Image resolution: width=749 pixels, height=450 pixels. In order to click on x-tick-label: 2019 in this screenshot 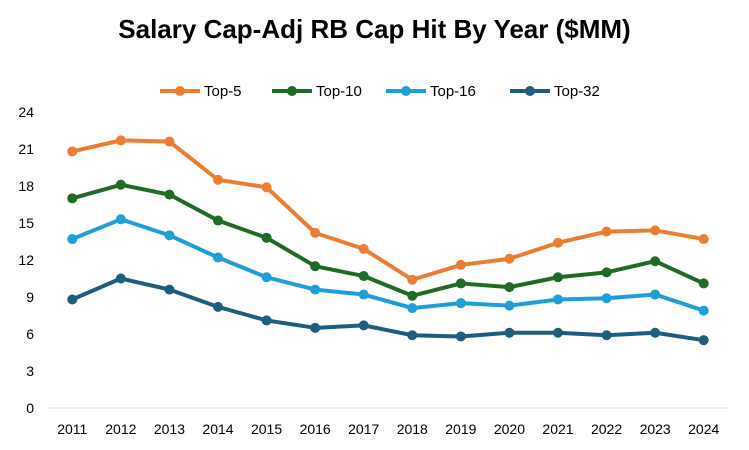, I will do `click(460, 429)`.